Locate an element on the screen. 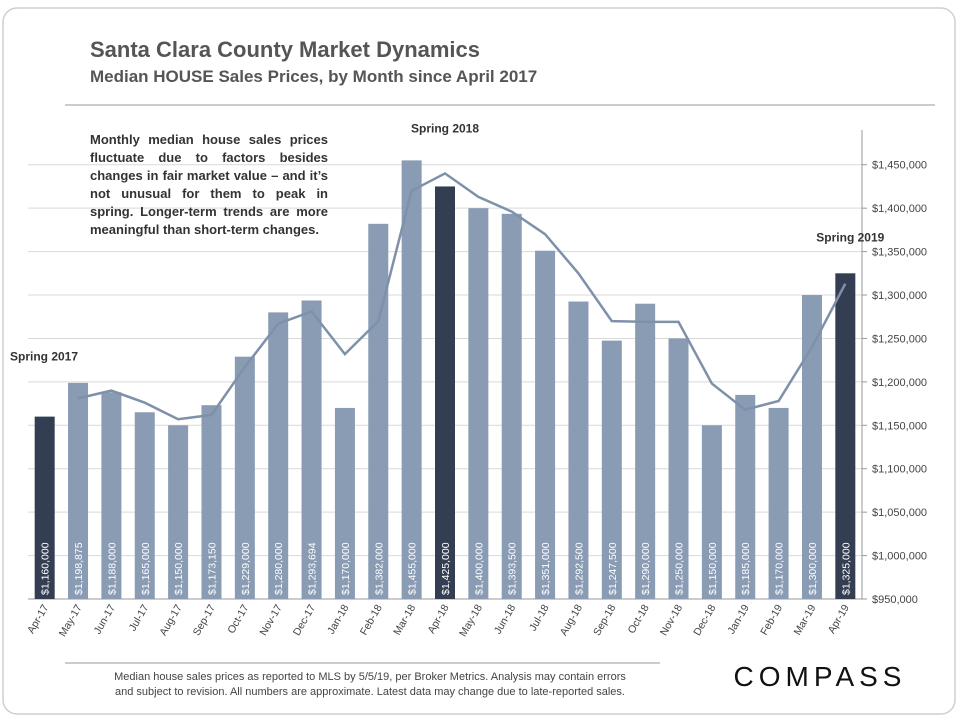 The width and height of the screenshot is (960, 720). bar-label: $1,250,000 is located at coordinates (680, 568).